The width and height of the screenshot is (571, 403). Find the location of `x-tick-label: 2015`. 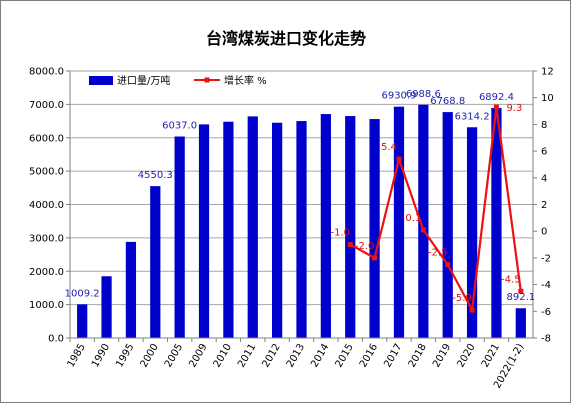

x-tick-label: 2015 is located at coordinates (345, 356).